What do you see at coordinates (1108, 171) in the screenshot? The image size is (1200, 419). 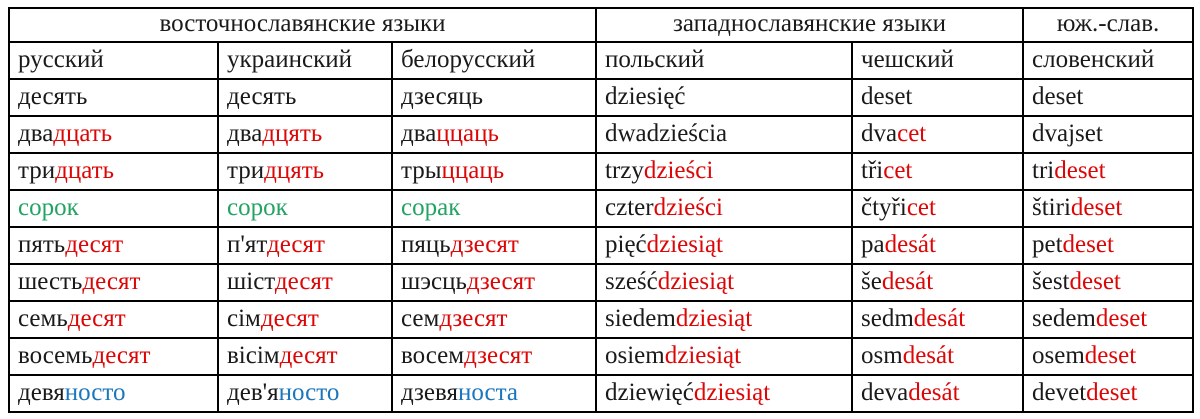 I see `numeral-cell: trideset` at bounding box center [1108, 171].